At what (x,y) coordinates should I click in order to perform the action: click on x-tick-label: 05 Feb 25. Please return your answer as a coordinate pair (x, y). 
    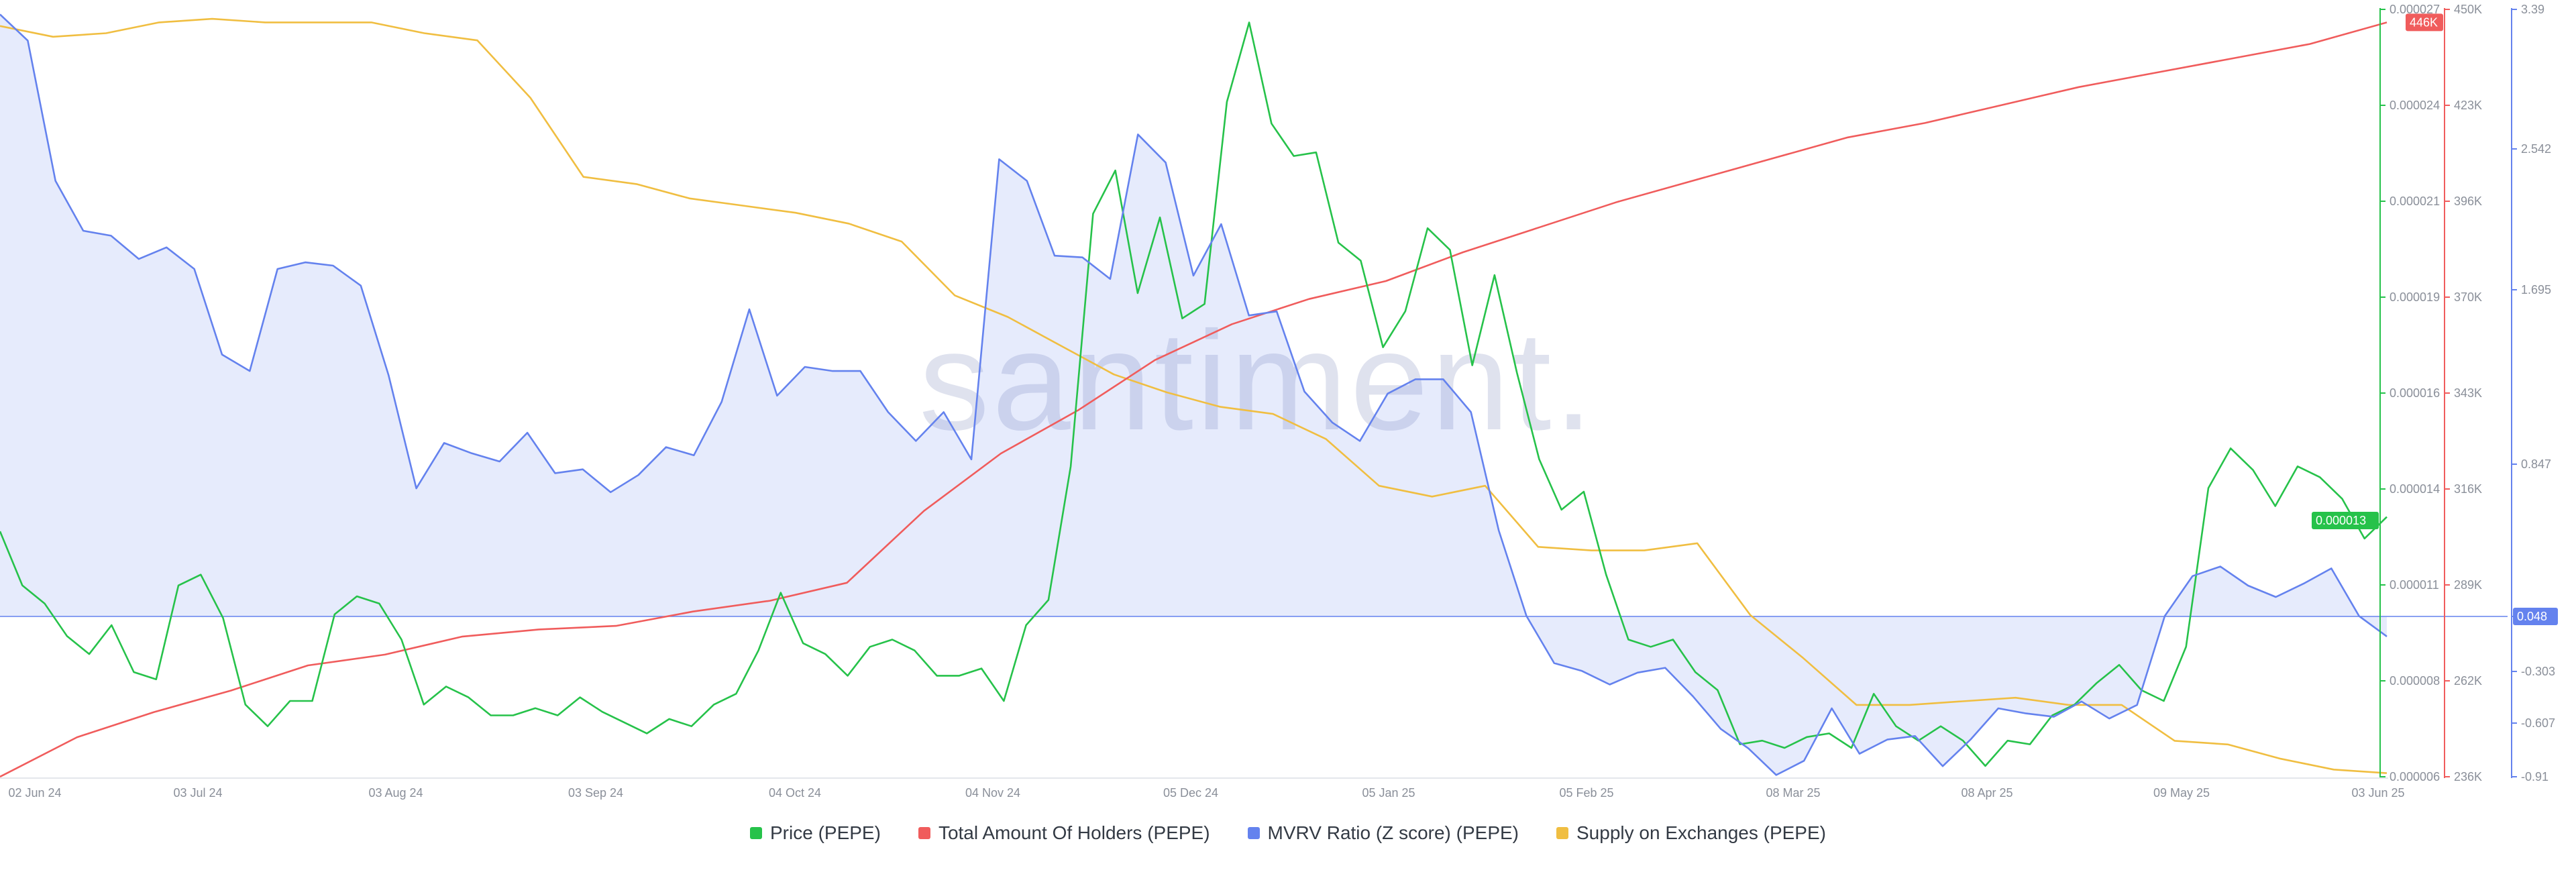
    Looking at the image, I should click on (1586, 793).